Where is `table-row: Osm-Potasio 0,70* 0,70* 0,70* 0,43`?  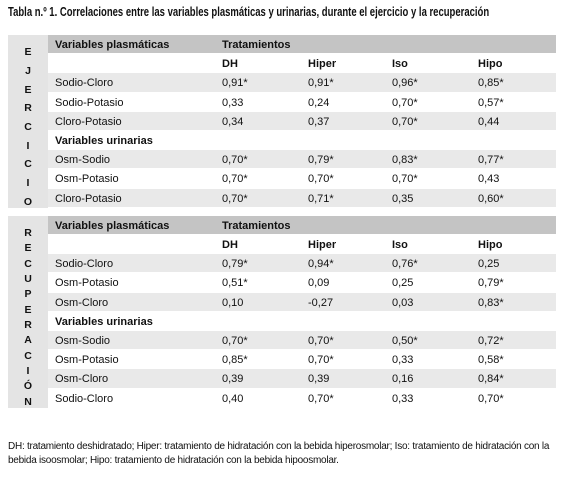
table-row: Osm-Potasio 0,70* 0,70* 0,70* 0,43 is located at coordinates (302, 179).